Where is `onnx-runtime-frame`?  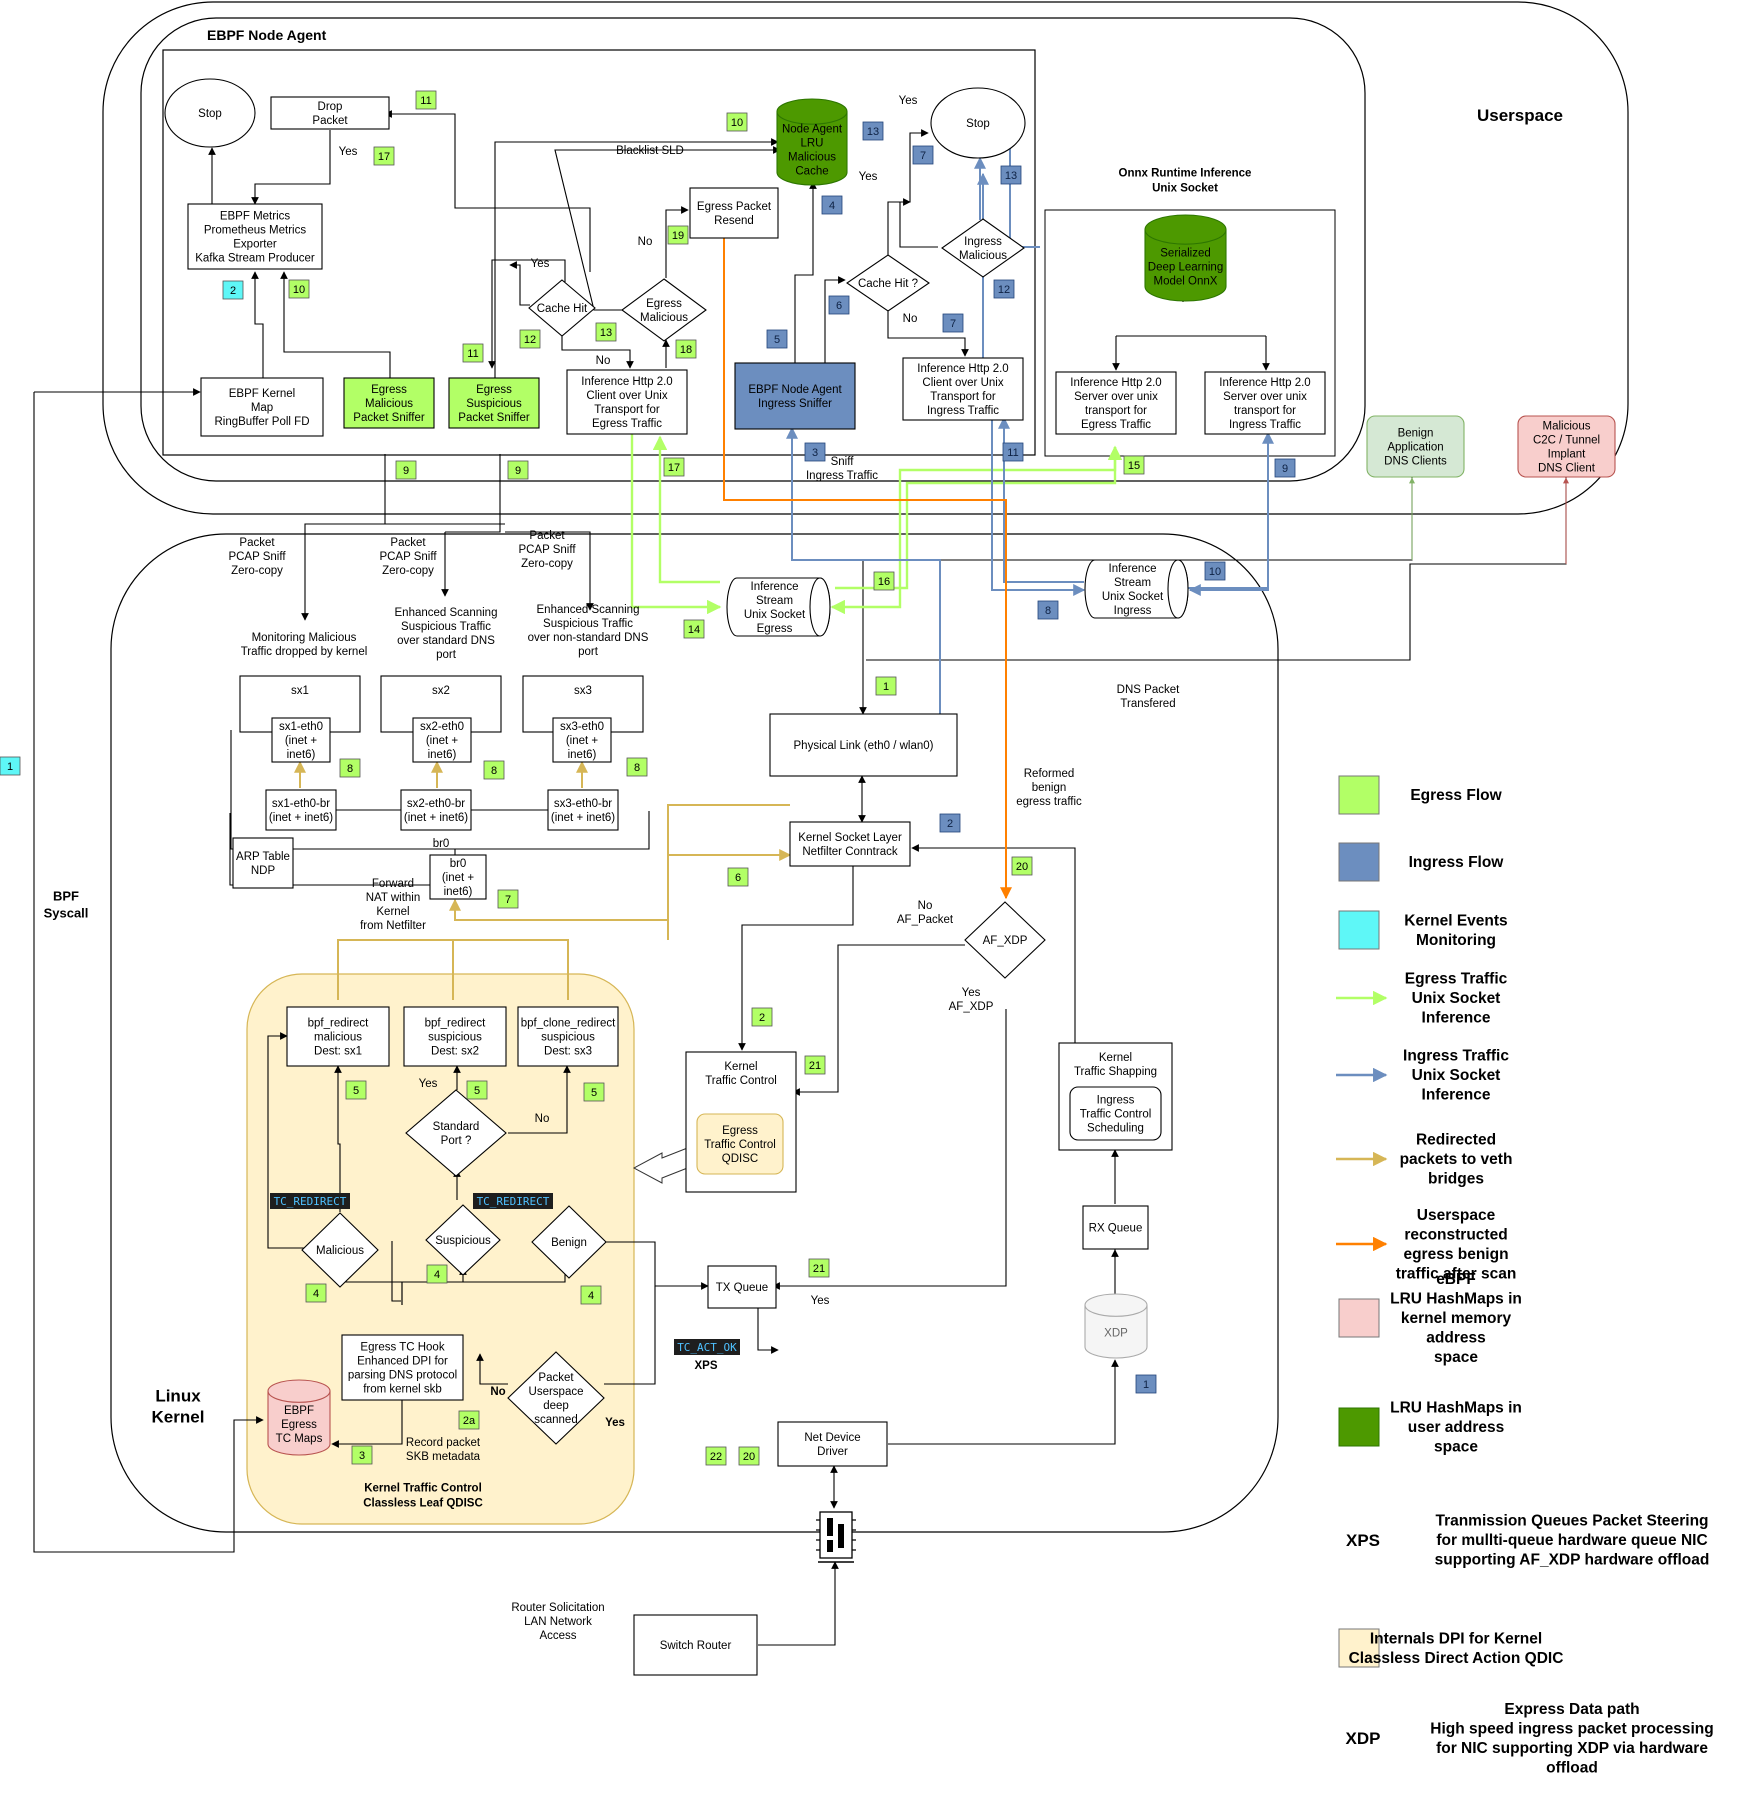
onnx-runtime-frame is located at coordinates (1190, 333).